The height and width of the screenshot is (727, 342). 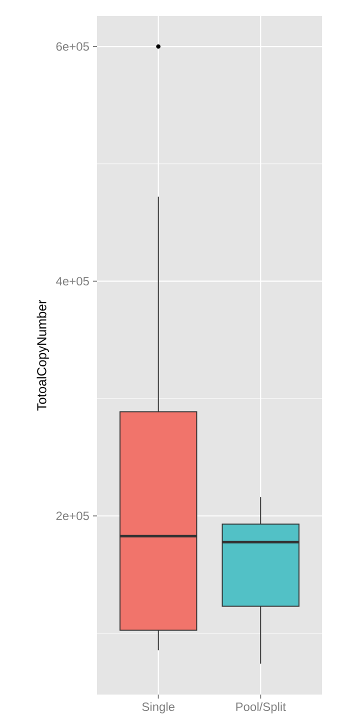 What do you see at coordinates (158, 708) in the screenshot?
I see `x-tick-label: Single` at bounding box center [158, 708].